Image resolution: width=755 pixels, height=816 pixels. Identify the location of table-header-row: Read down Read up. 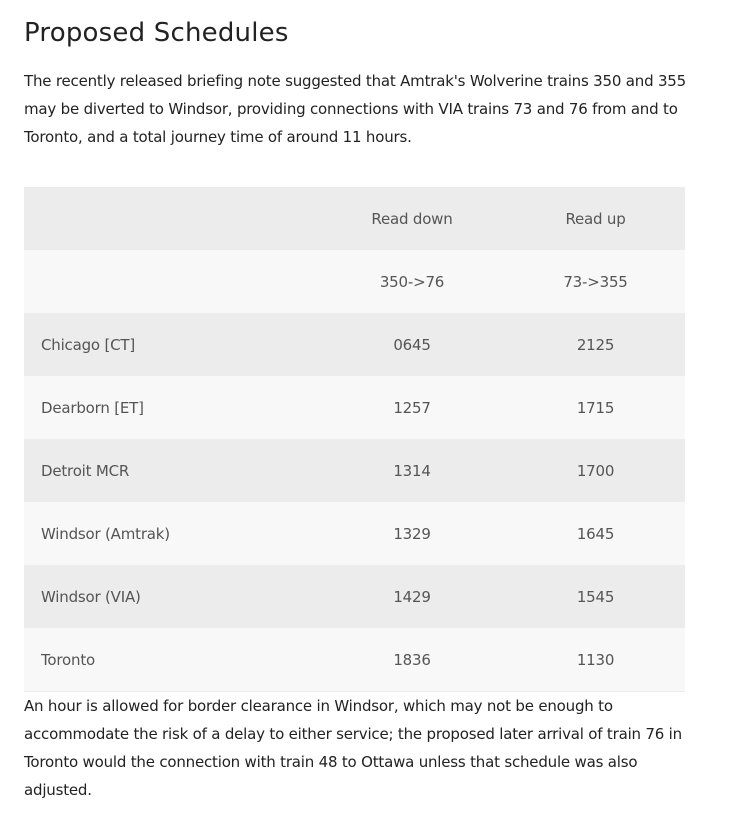
(354, 218).